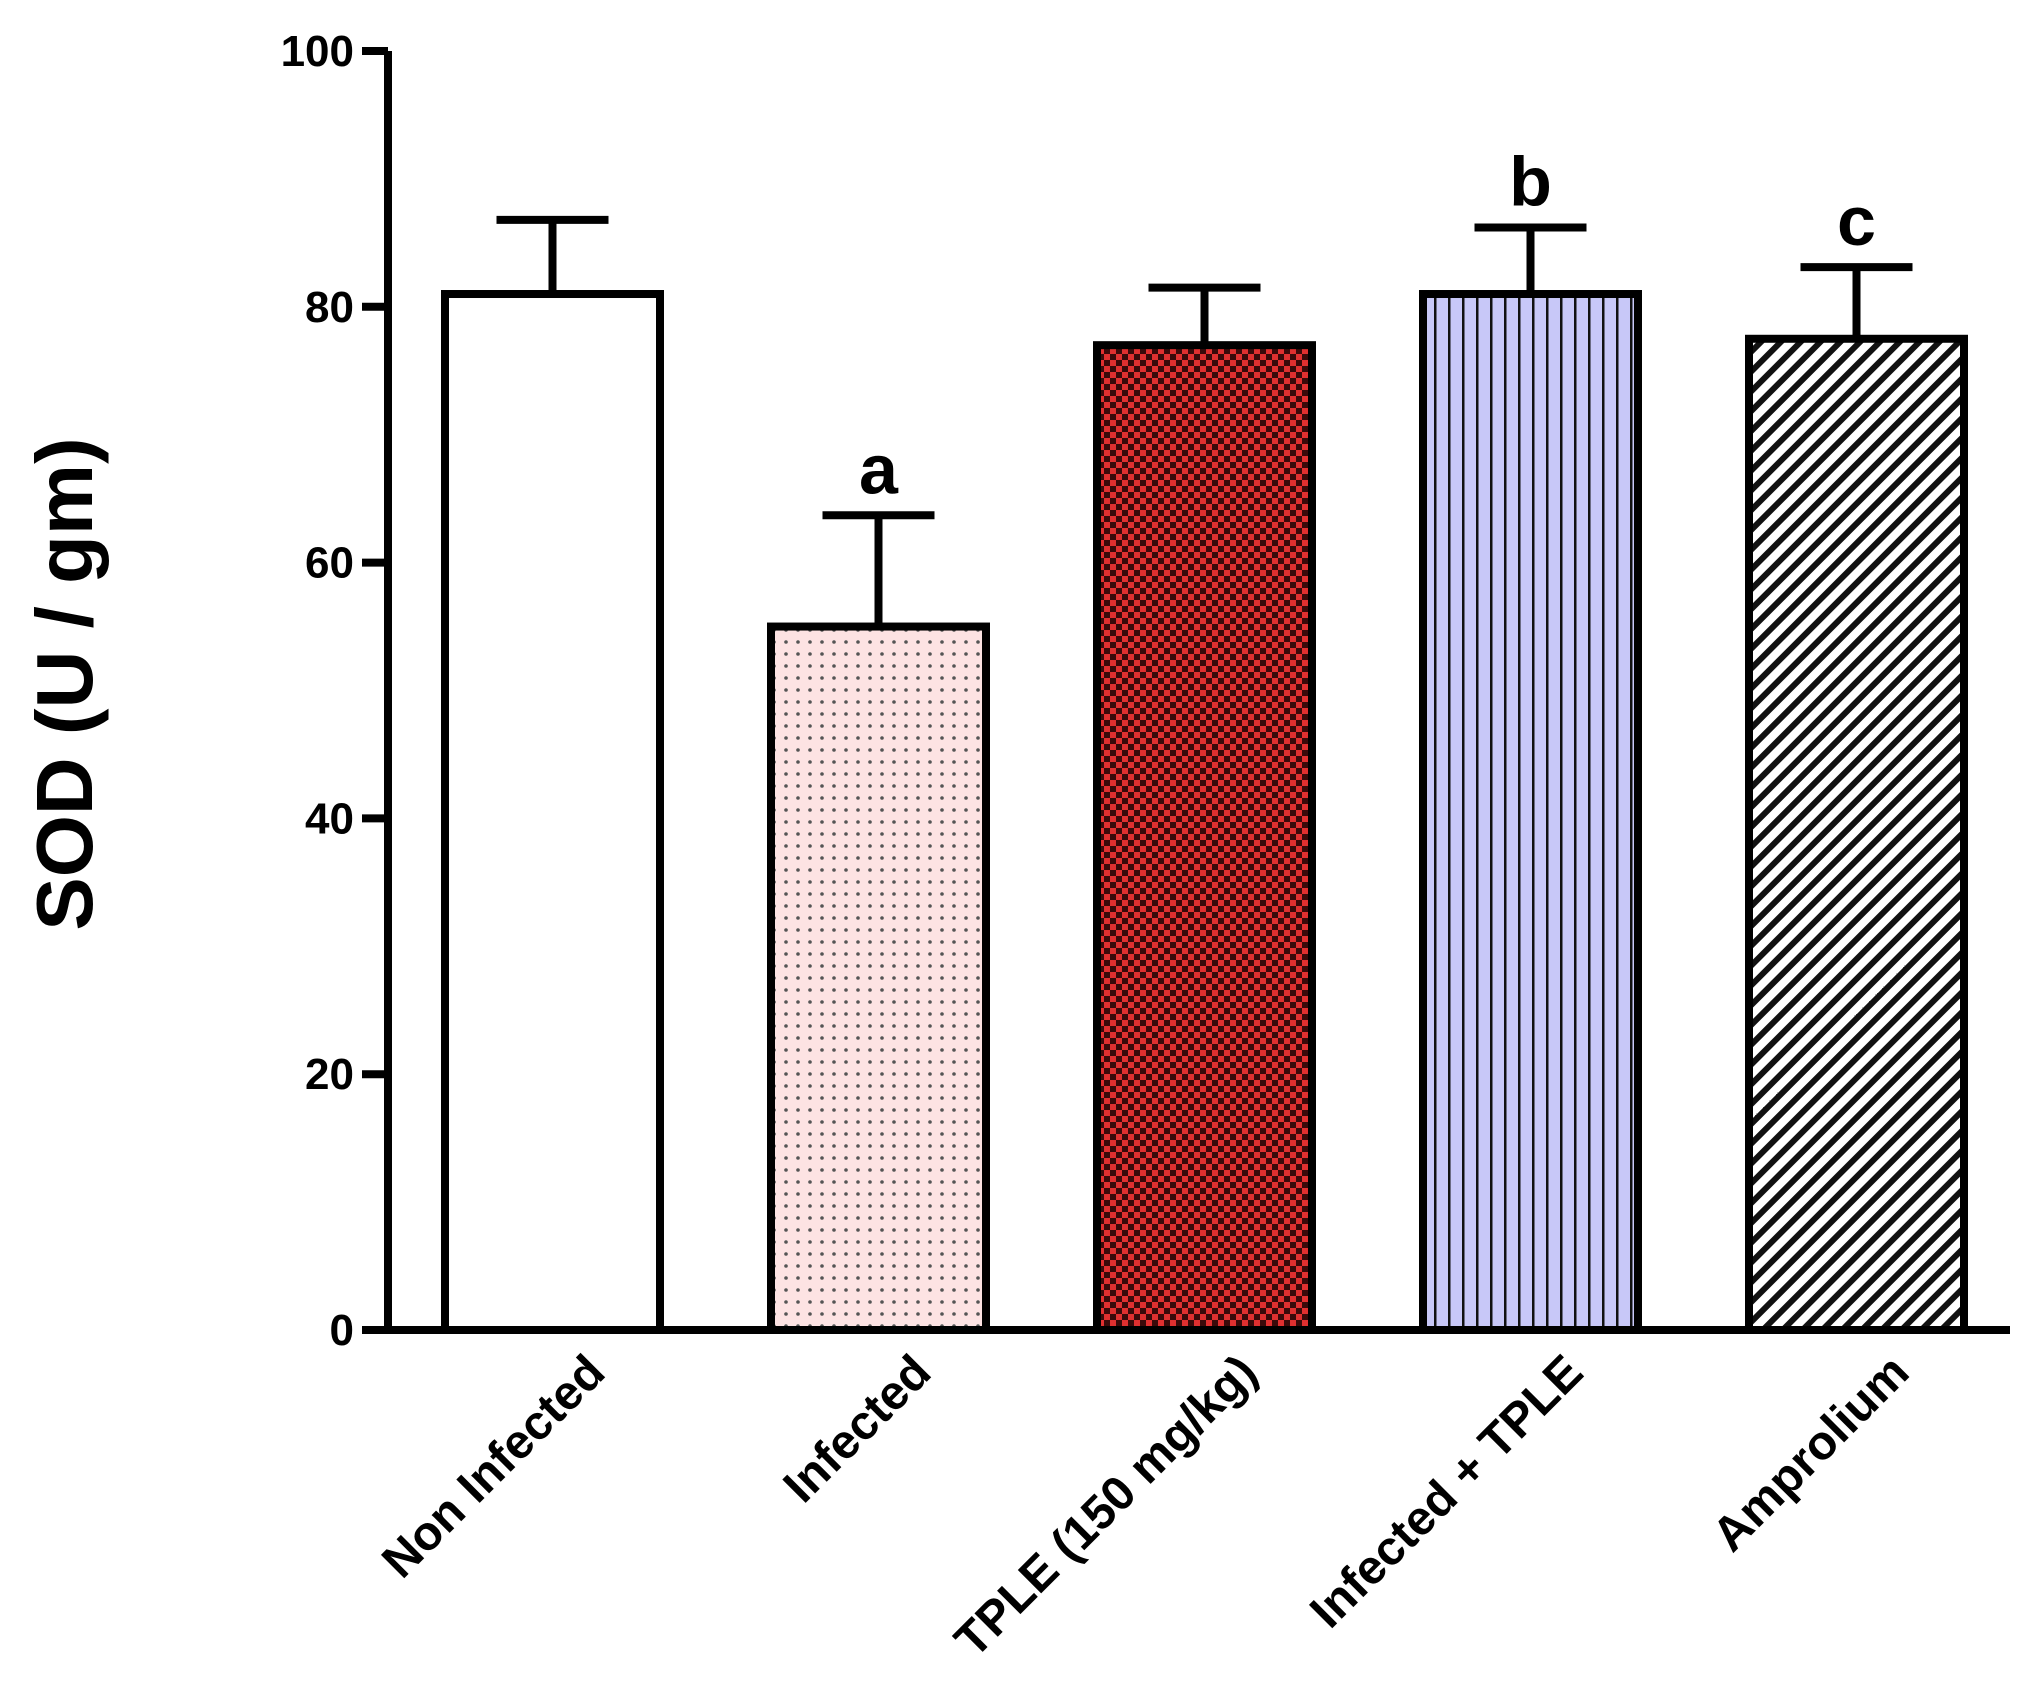  Describe the element at coordinates (1530, 182) in the screenshot. I see `significance-label-b: b` at that location.